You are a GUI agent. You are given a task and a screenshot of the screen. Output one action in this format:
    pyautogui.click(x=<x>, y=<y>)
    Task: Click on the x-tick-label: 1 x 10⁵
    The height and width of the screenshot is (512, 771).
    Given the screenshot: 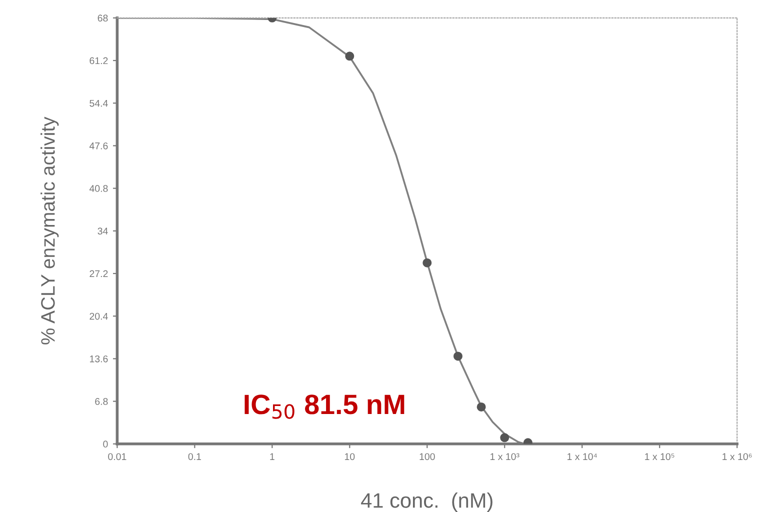 What is the action you would take?
    pyautogui.click(x=659, y=456)
    